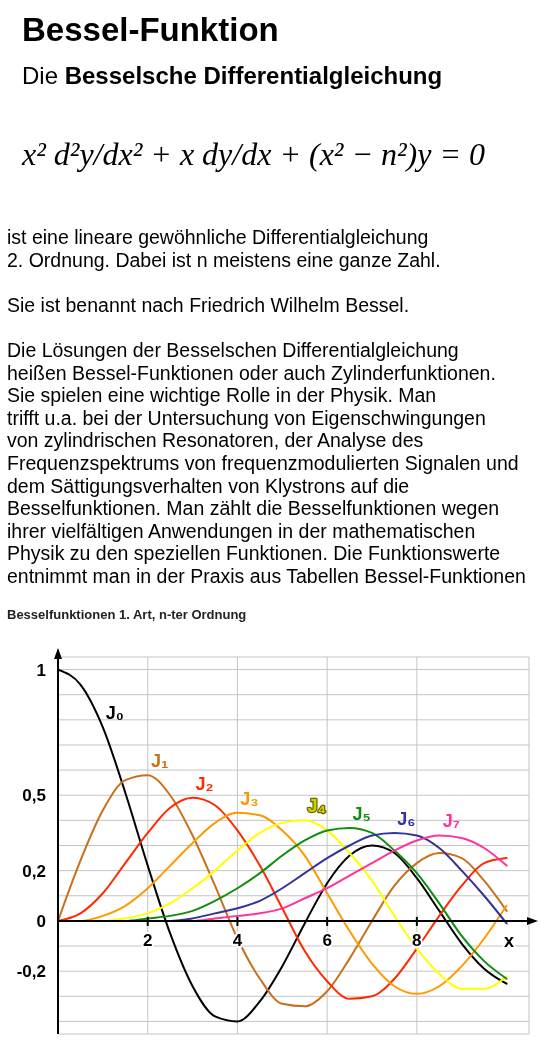  What do you see at coordinates (114, 713) in the screenshot?
I see `series-label: J₀` at bounding box center [114, 713].